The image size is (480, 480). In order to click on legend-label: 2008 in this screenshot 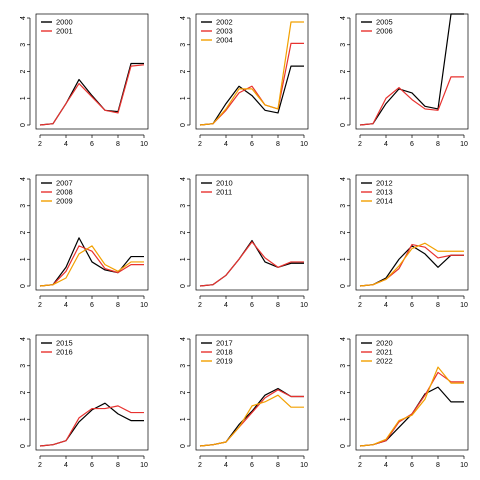, I will do `click(64, 192)`.